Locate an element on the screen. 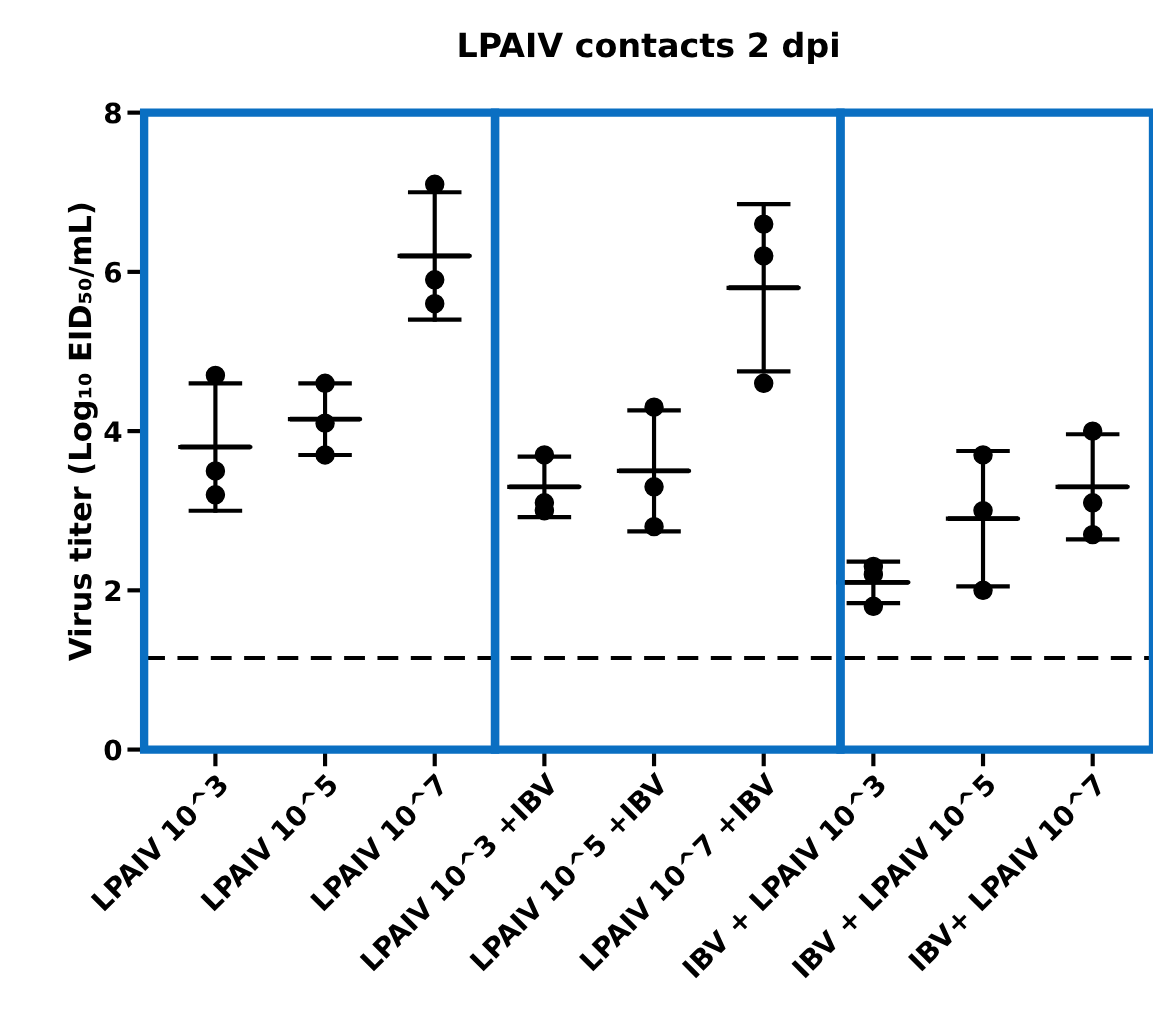  y-tick-label: 6 is located at coordinates (113, 272).